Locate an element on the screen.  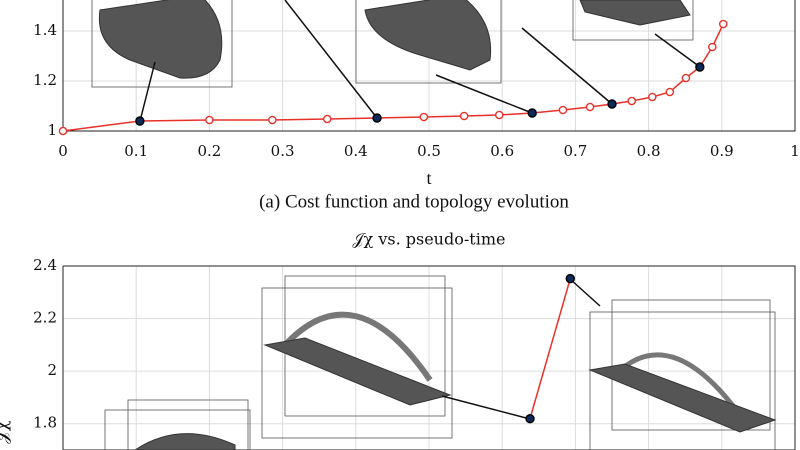
x-axis-label: t is located at coordinates (428, 178).